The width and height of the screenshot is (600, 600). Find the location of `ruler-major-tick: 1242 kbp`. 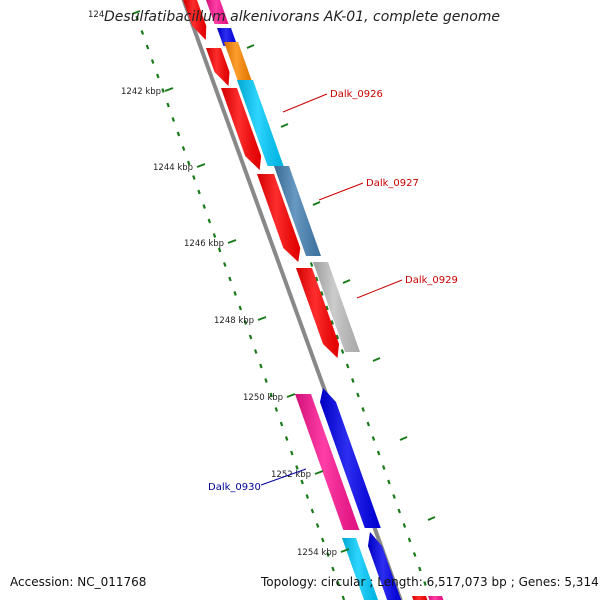

ruler-major-tick: 1242 kbp is located at coordinates (147, 92).